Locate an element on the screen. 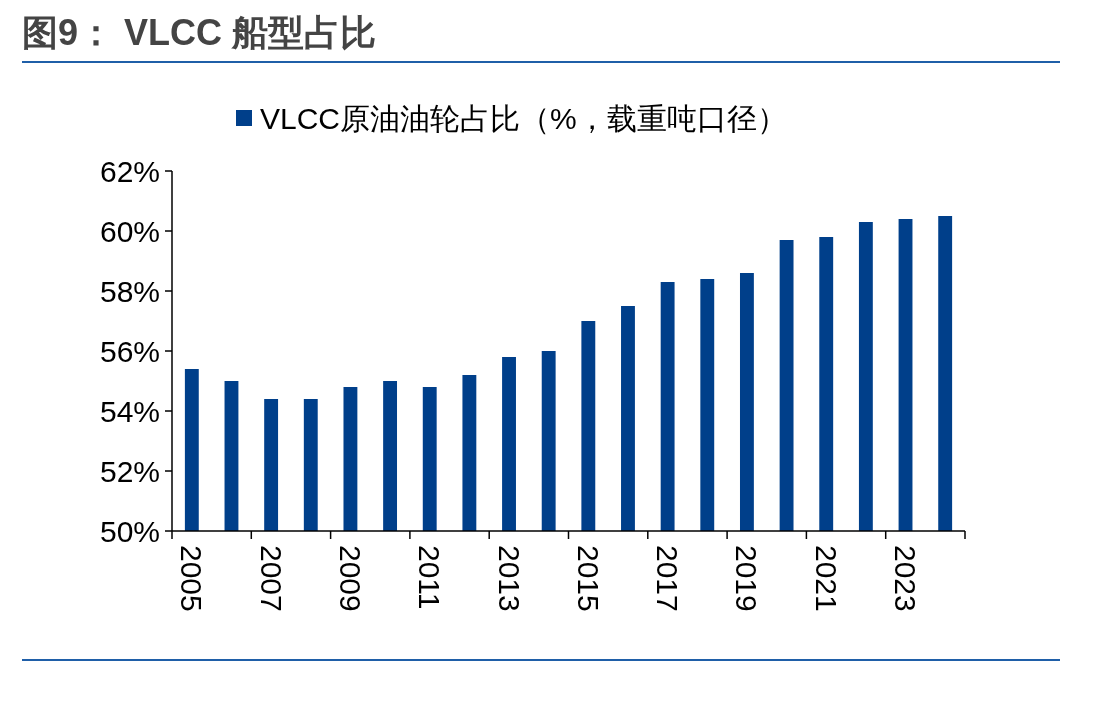  y-tick-label: 56% is located at coordinates (129, 351).